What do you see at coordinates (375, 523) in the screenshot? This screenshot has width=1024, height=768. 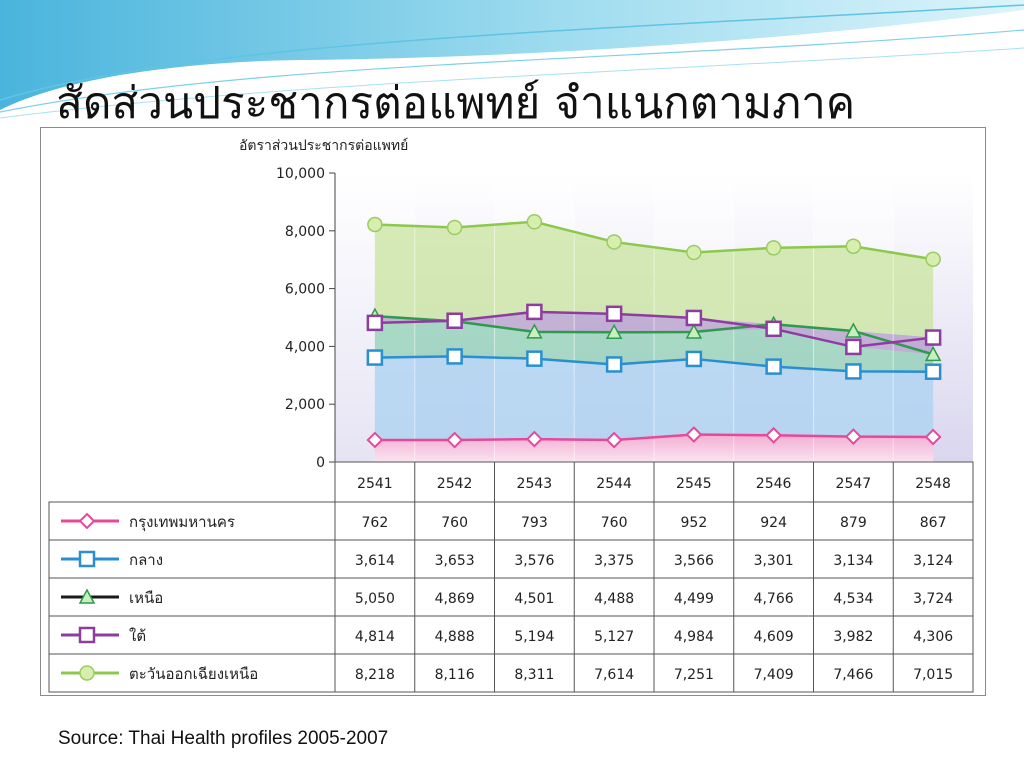 I see `data-label: 762` at bounding box center [375, 523].